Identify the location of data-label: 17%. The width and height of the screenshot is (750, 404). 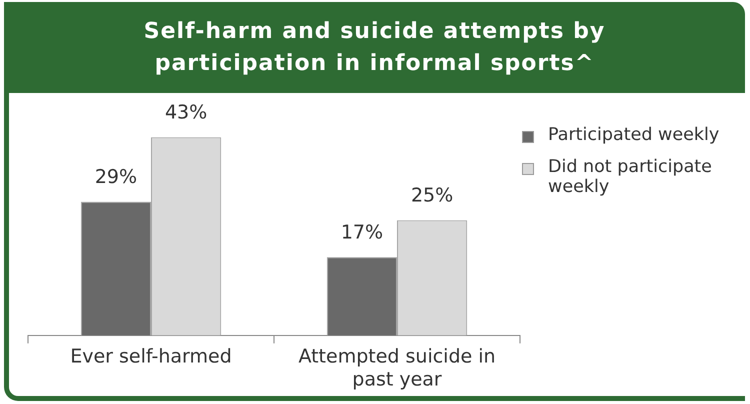
(362, 233).